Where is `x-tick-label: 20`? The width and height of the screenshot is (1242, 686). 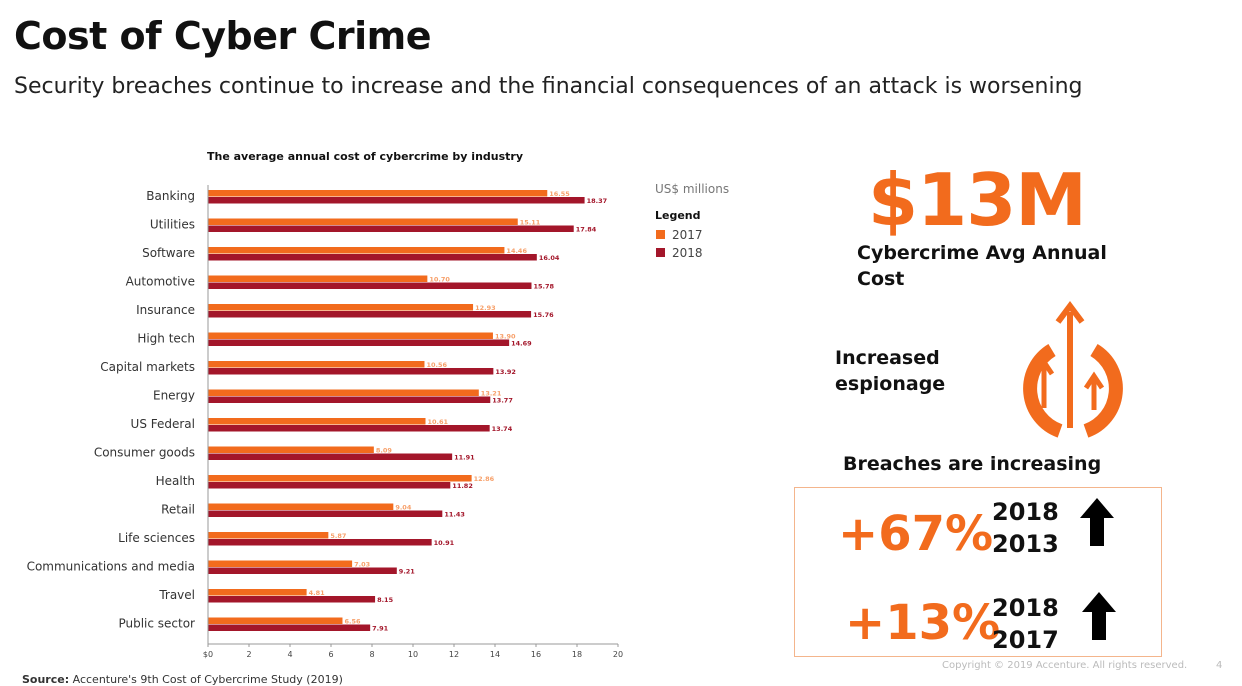 x-tick-label: 20 is located at coordinates (618, 654).